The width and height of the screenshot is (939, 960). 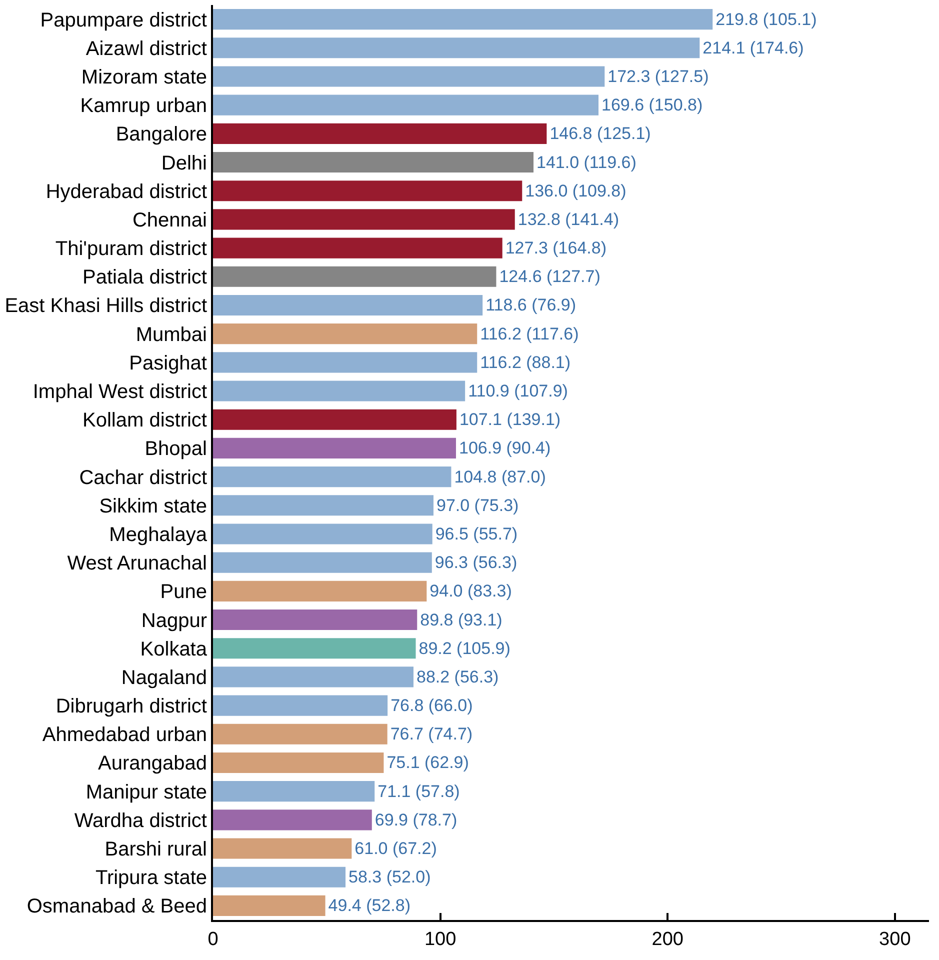 I want to click on y-tick-label: Barshi rural, so click(x=155, y=849).